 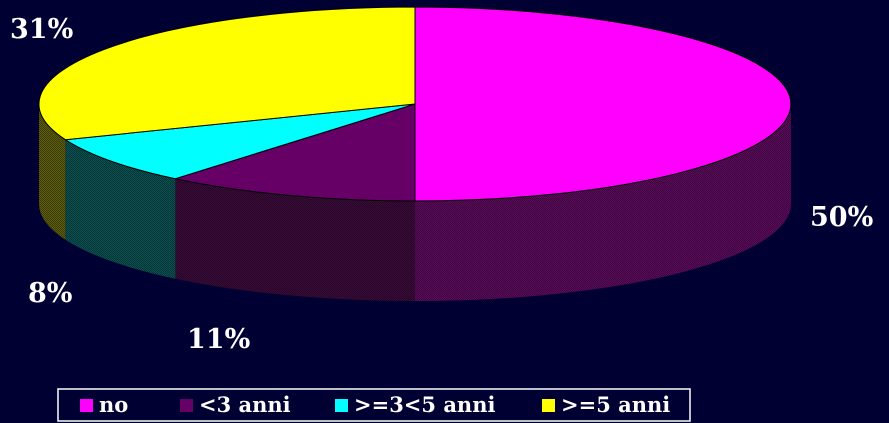 What do you see at coordinates (294, 152) in the screenshot?
I see `slice-lt3-anni` at bounding box center [294, 152].